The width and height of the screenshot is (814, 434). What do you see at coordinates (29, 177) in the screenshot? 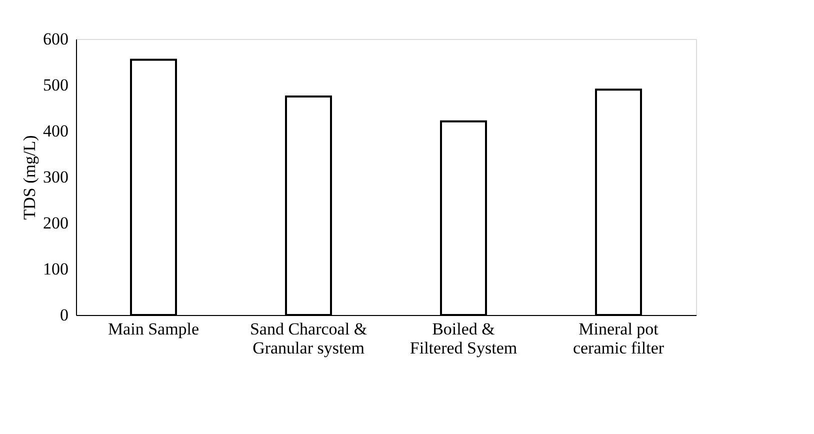
I see `y-axis-title: TDS (mg/L)` at bounding box center [29, 177].